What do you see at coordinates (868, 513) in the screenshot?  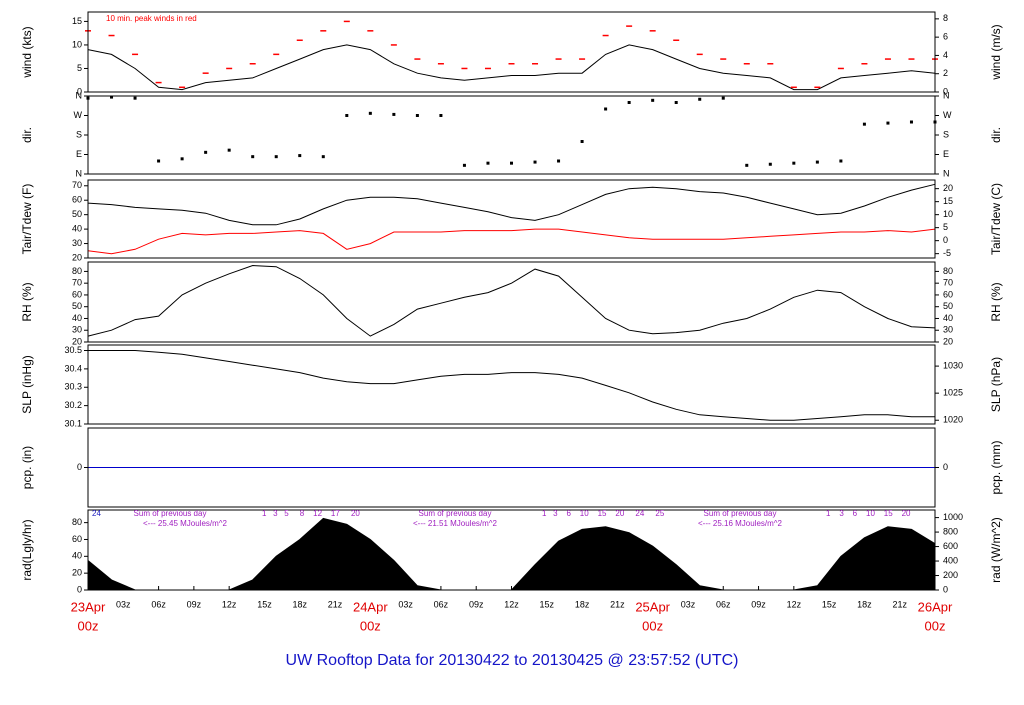 I see `rad-annotation: 1 3 6 10 15 20` at bounding box center [868, 513].